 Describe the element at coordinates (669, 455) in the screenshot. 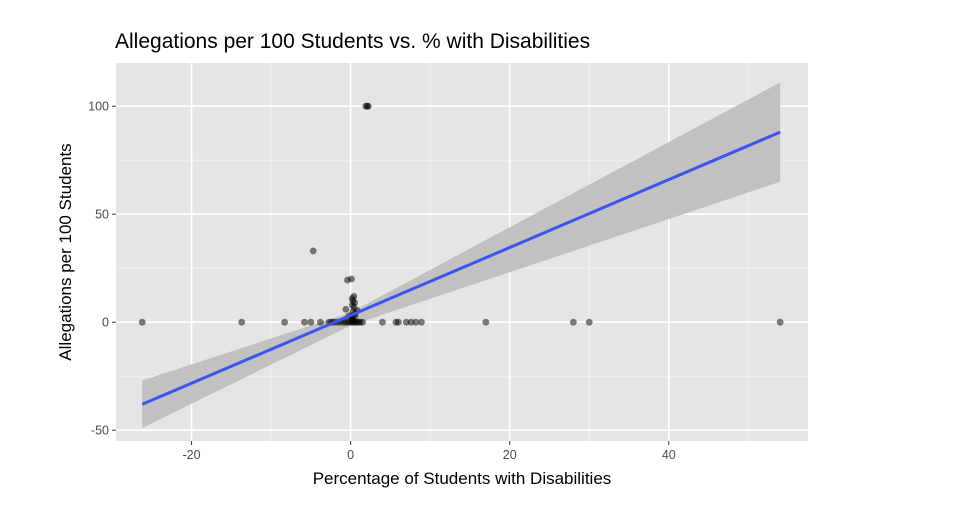

I see `x-tick-label: 40` at that location.